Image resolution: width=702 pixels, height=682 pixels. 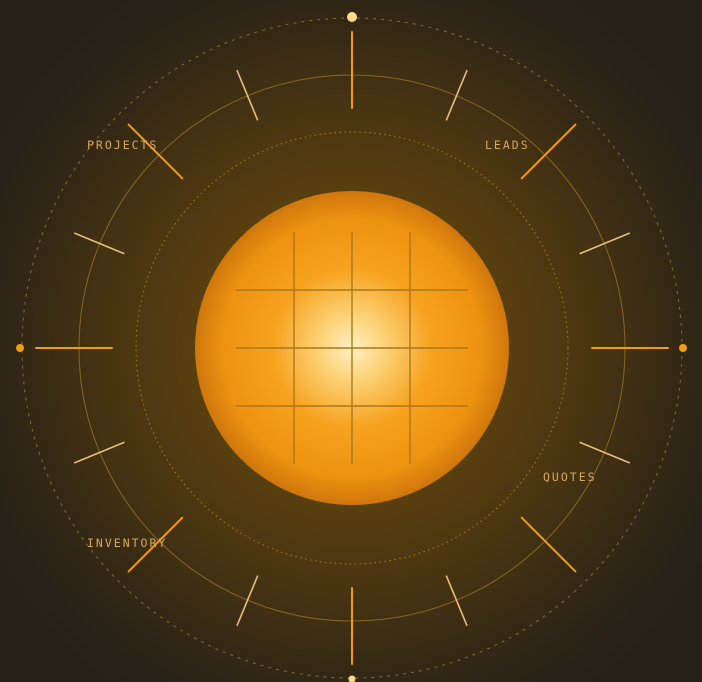 I want to click on orb-grid, so click(x=352, y=348).